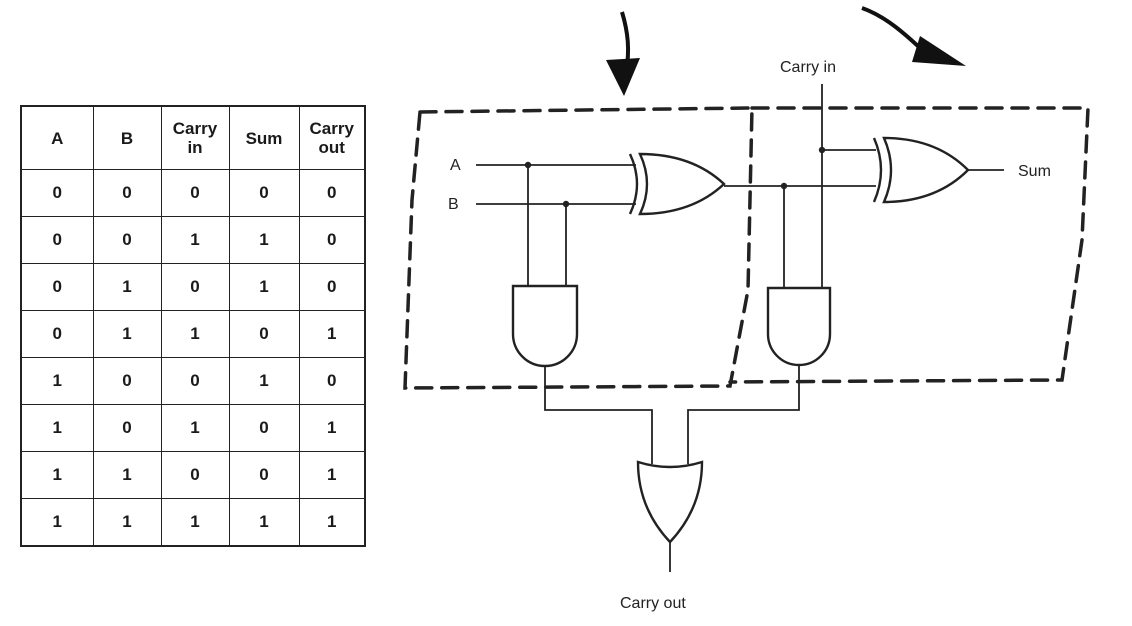  Describe the element at coordinates (822, 150) in the screenshot. I see `junction-carry-in` at that location.